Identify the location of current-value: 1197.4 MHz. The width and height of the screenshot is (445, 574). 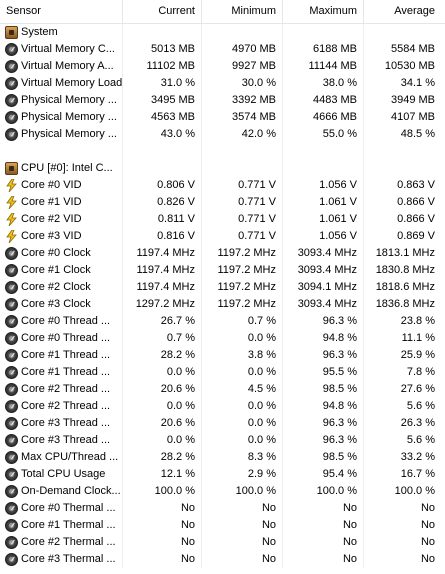
(162, 287).